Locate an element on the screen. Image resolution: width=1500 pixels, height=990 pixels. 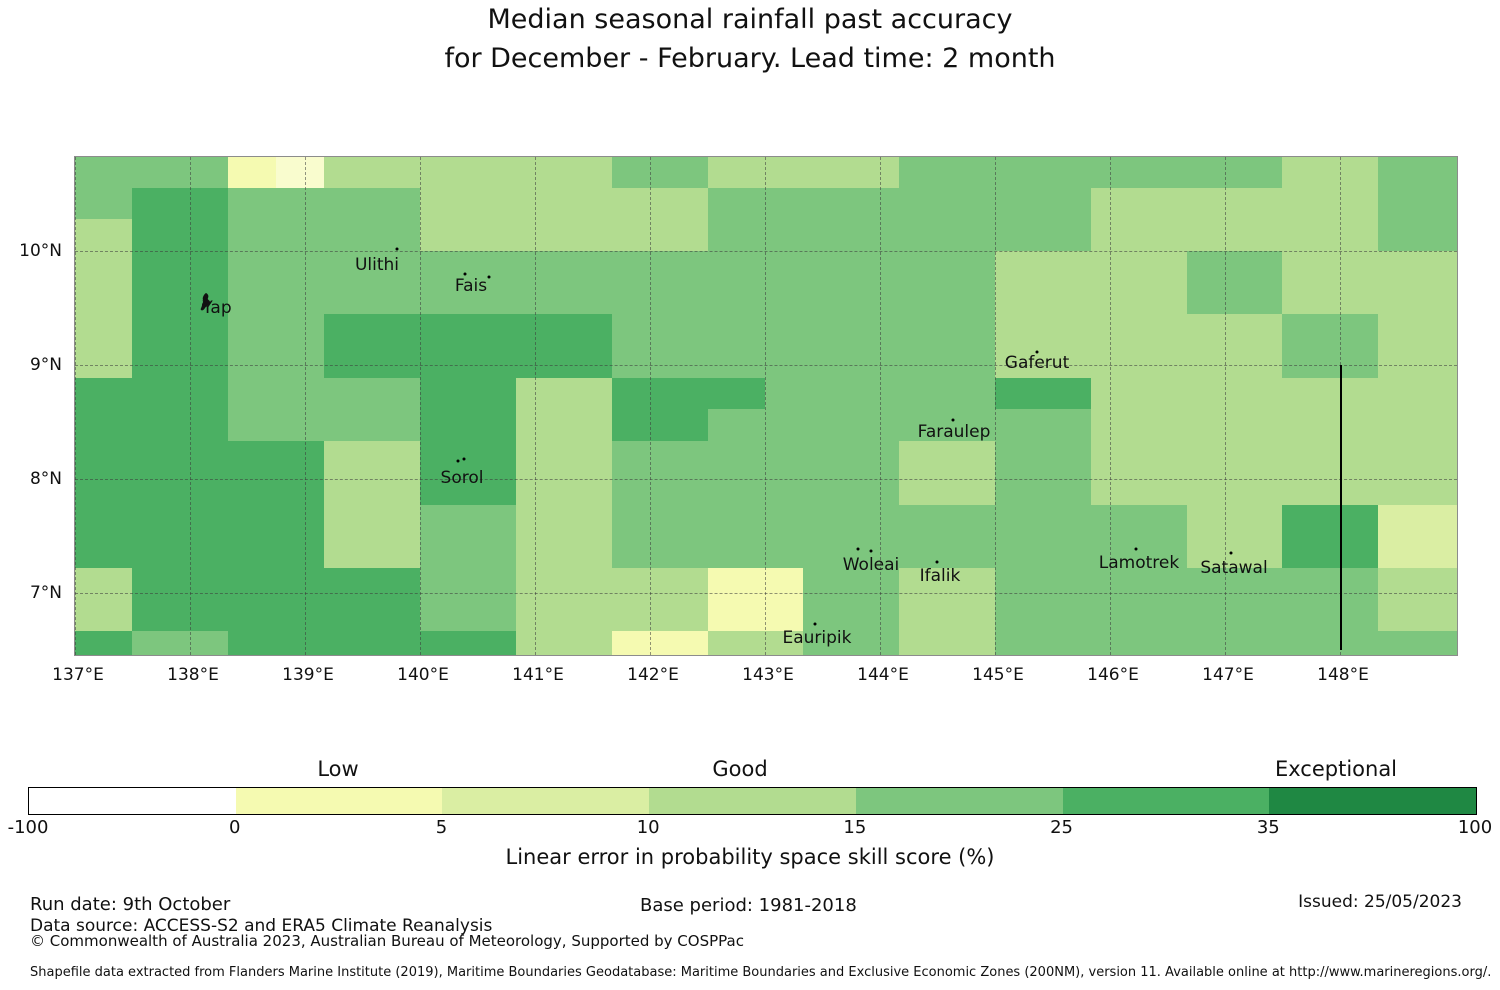
colorbar-tick-label: 100 is located at coordinates (1475, 827).